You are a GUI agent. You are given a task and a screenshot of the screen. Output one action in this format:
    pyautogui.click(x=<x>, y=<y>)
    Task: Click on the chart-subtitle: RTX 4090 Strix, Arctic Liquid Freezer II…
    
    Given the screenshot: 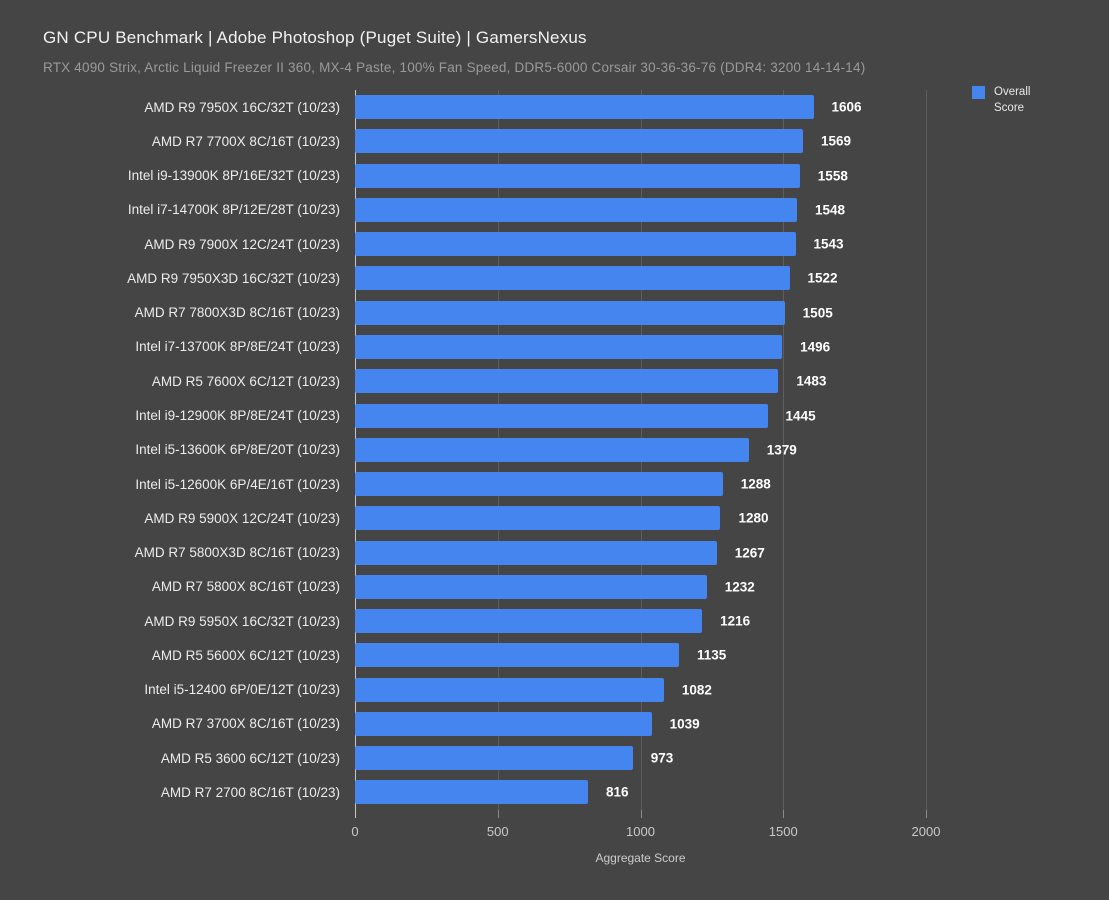 What is the action you would take?
    pyautogui.click(x=454, y=67)
    